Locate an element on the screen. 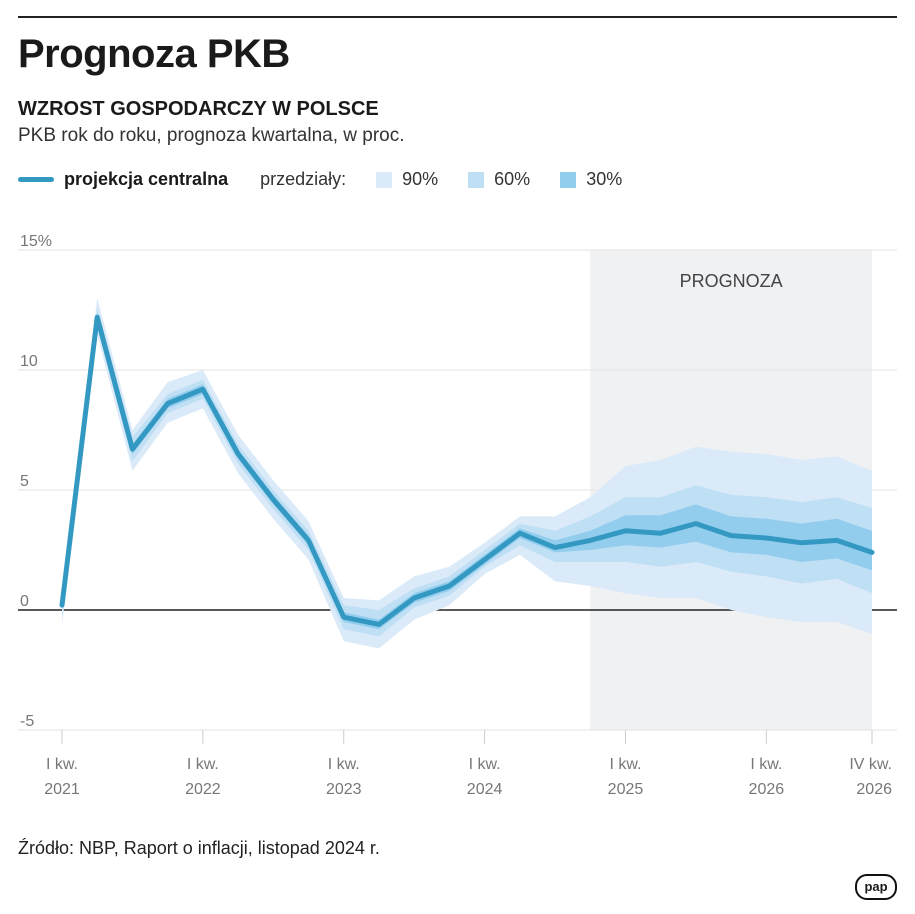 Image resolution: width=915 pixels, height=914 pixels. legend-90: 90% is located at coordinates (420, 179).